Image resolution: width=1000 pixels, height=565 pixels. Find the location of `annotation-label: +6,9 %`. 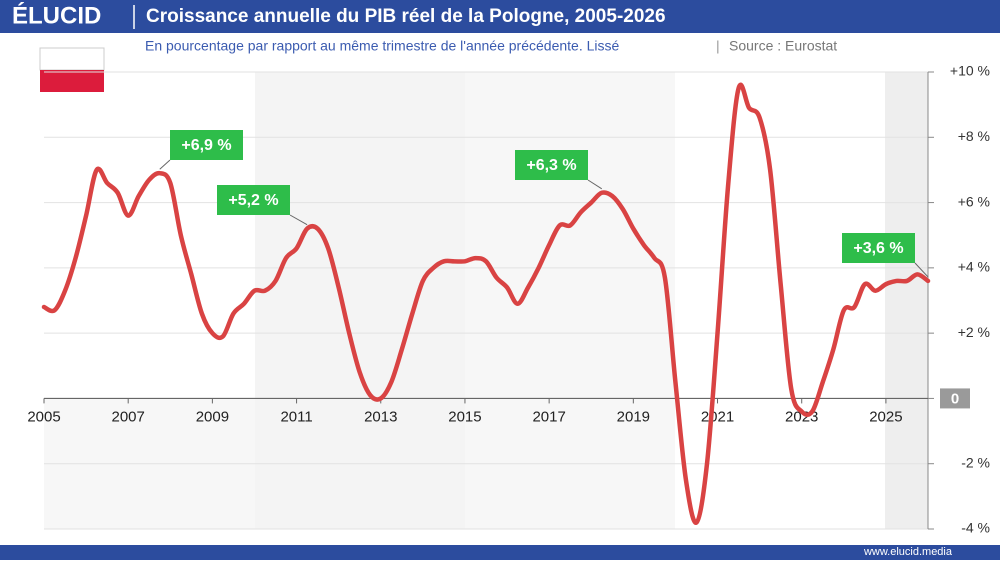

annotation-label: +6,9 % is located at coordinates (206, 145).